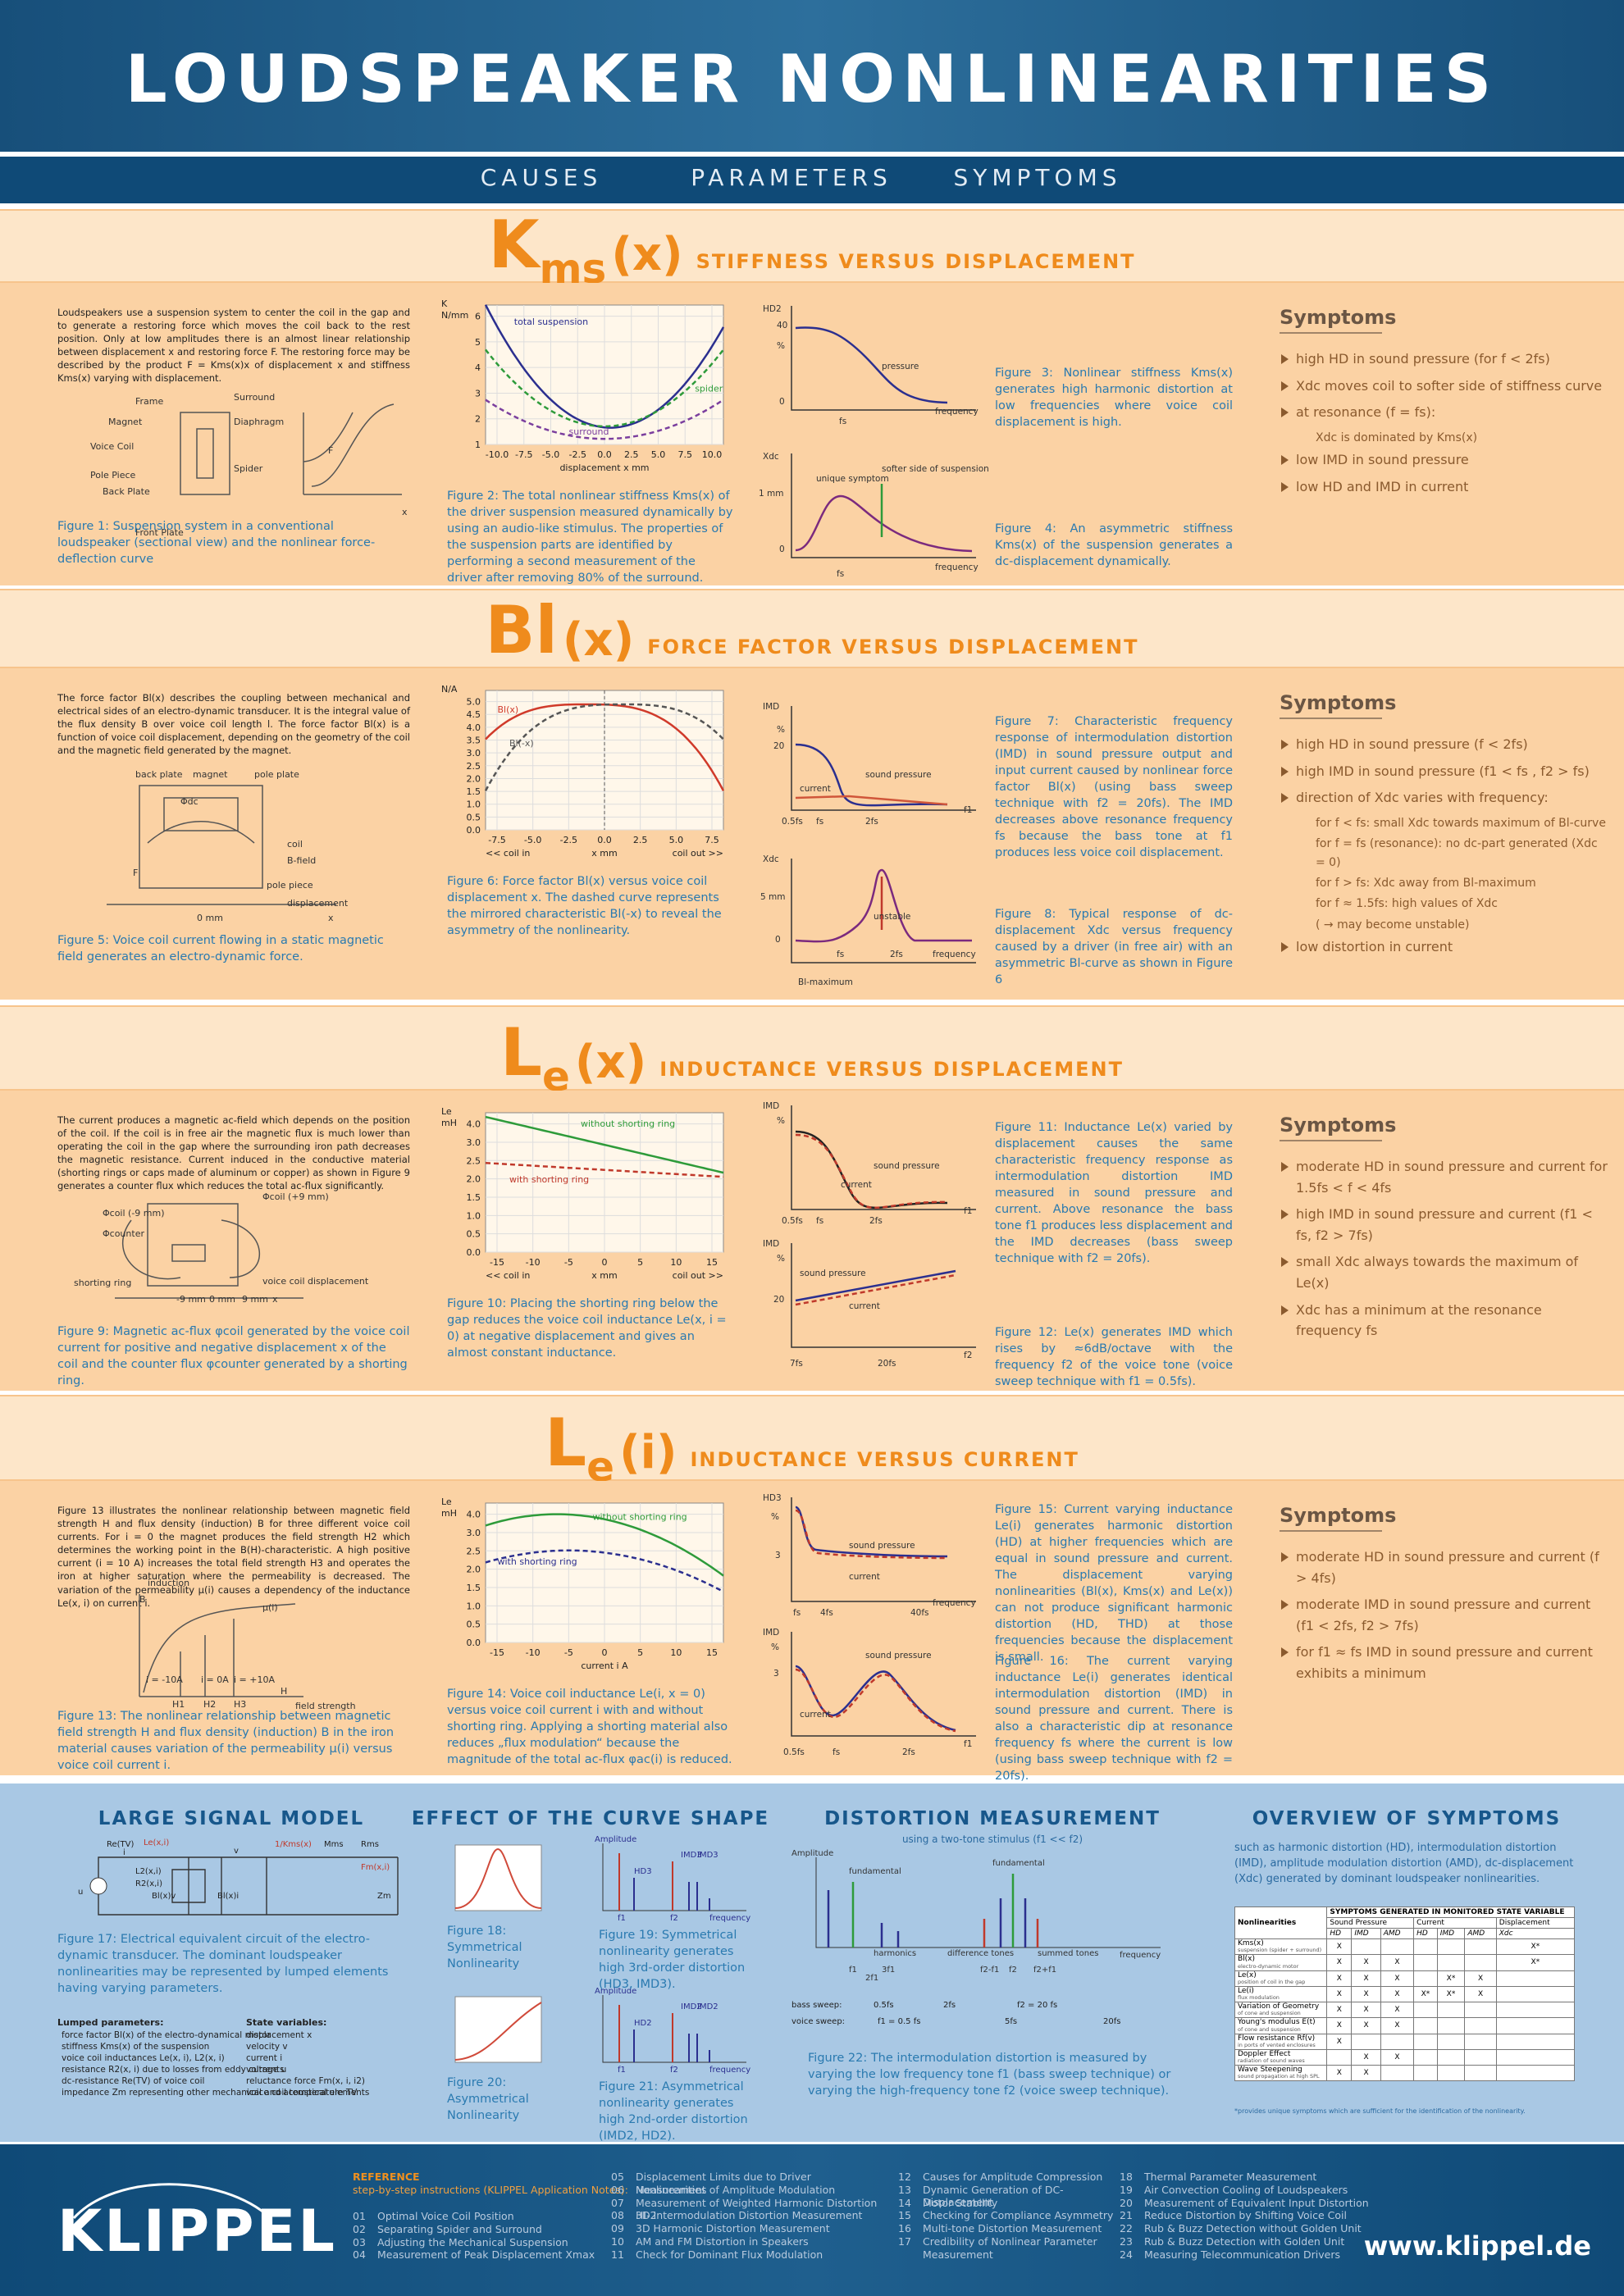  What do you see at coordinates (478, 445) in the screenshot?
I see `y-tick-label: 1` at bounding box center [478, 445].